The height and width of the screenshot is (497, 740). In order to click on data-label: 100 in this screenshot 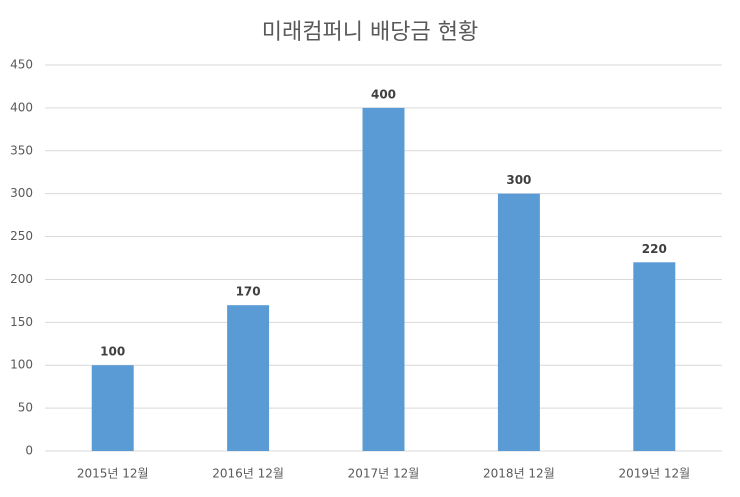, I will do `click(112, 352)`.